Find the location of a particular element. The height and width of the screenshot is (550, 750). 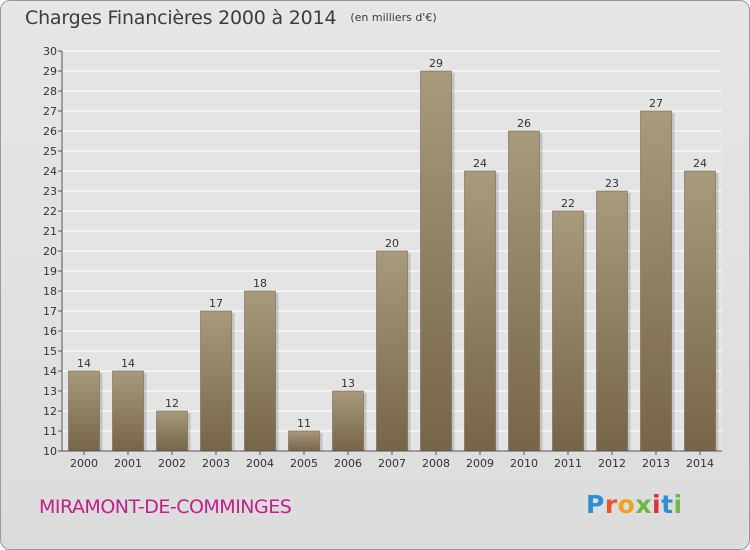

chart-subtitle: (en milliers d'€) is located at coordinates (393, 17).